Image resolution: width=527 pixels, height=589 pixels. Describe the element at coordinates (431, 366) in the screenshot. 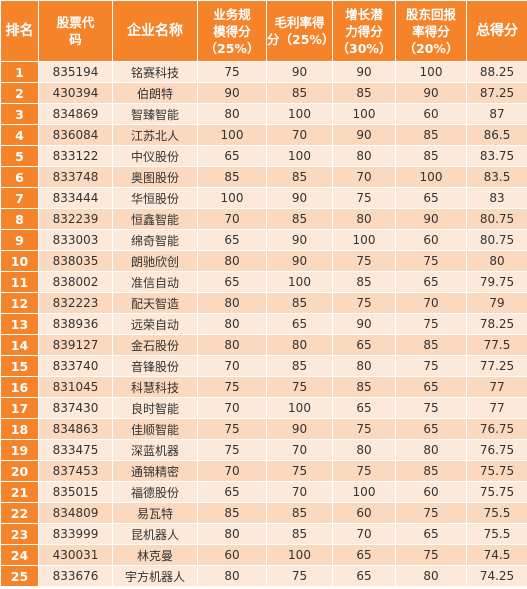

I see `cell-return: 75` at that location.